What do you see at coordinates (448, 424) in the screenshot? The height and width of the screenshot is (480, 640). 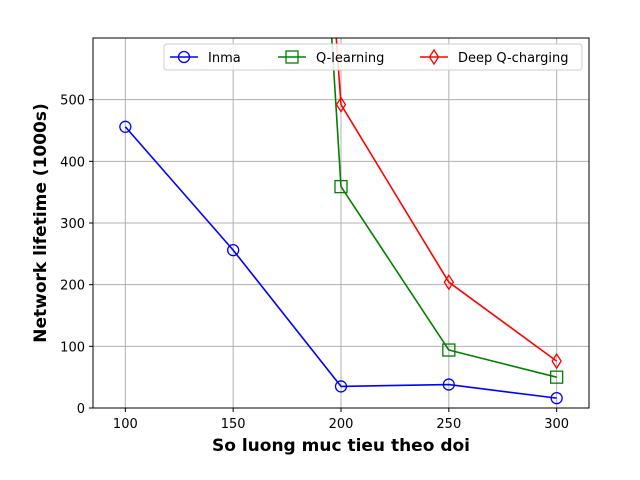 I see `x-tick-label: 250` at bounding box center [448, 424].